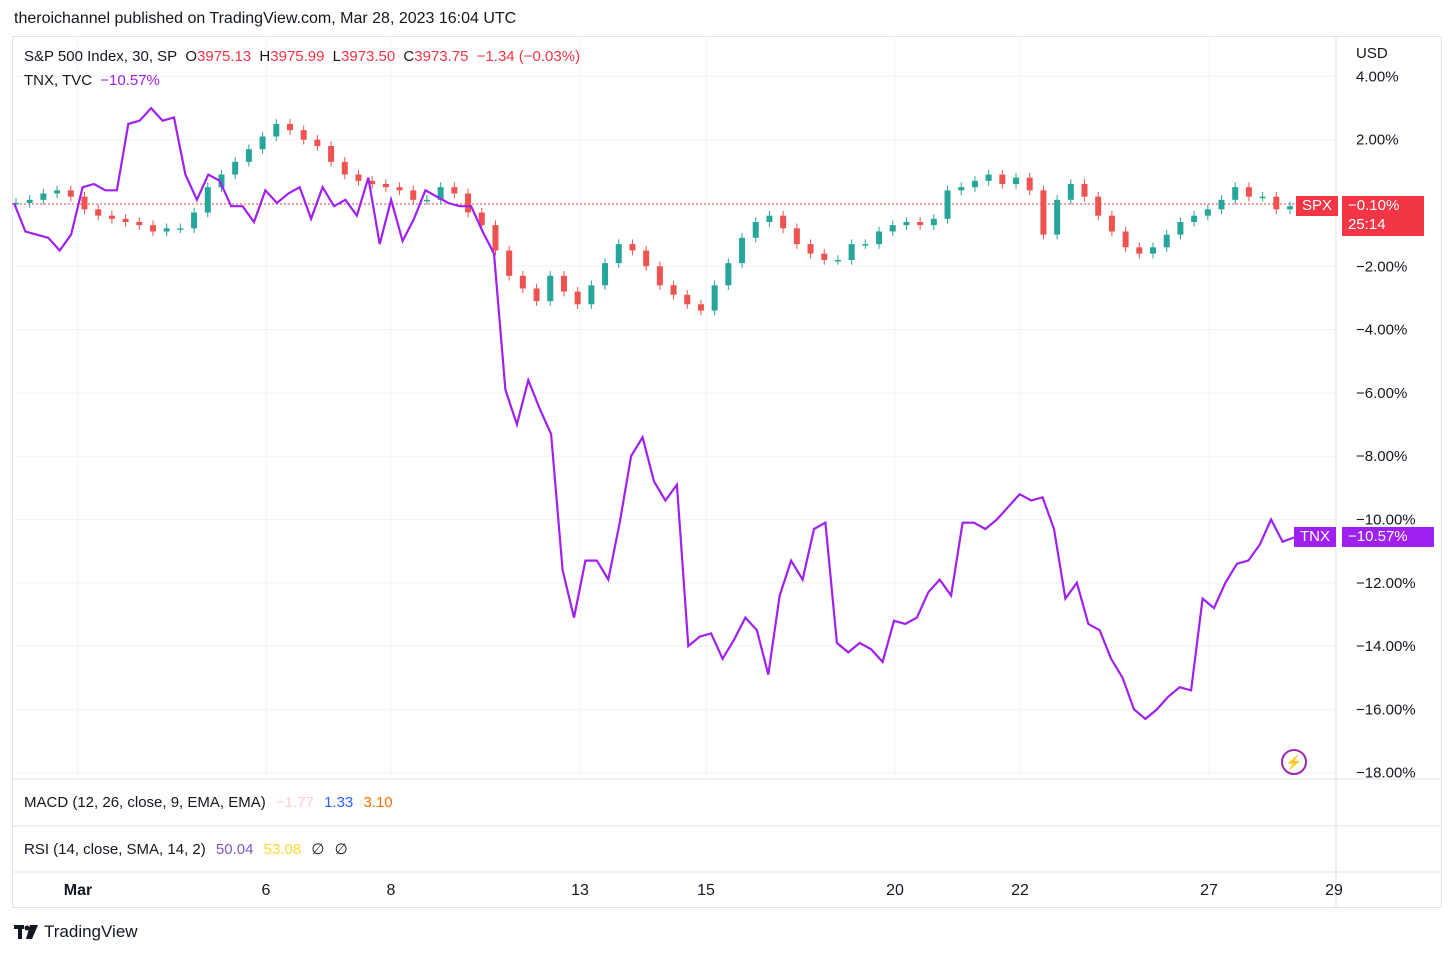  I want to click on legend-close: 3973.75, so click(441, 56).